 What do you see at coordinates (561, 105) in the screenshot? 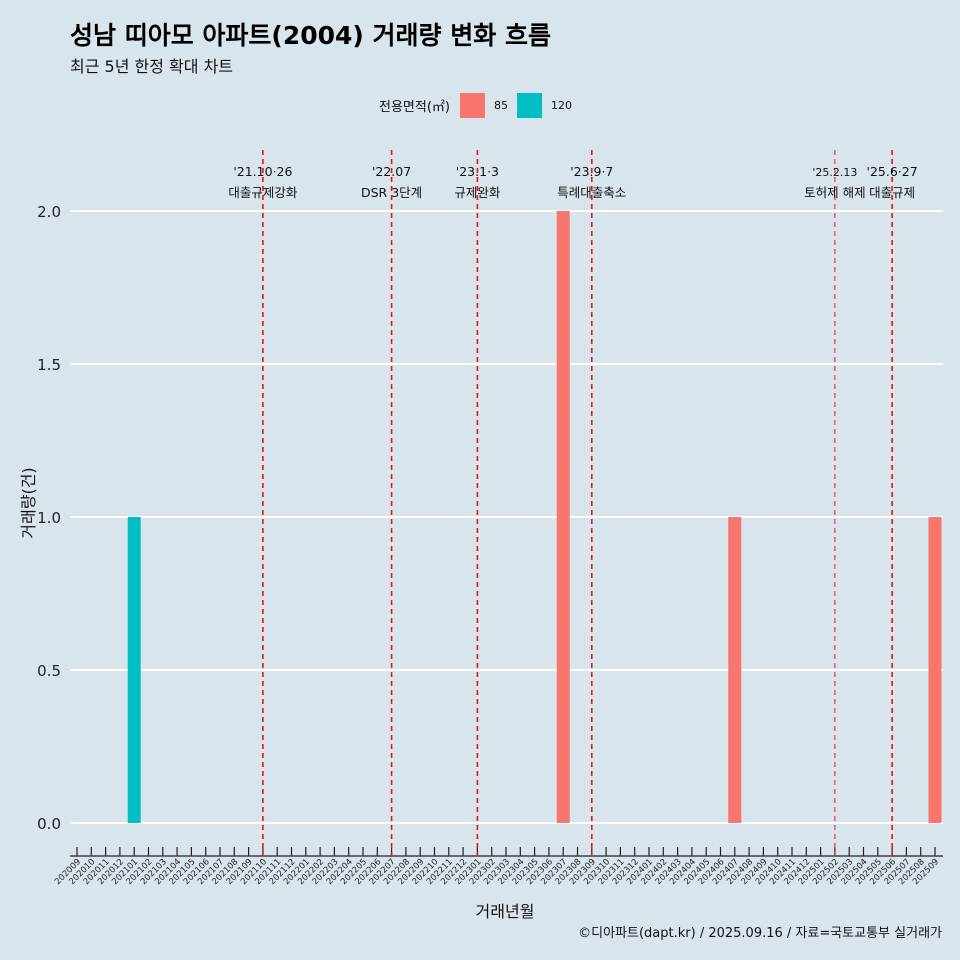
I see `legend-label-120: 120` at bounding box center [561, 105].